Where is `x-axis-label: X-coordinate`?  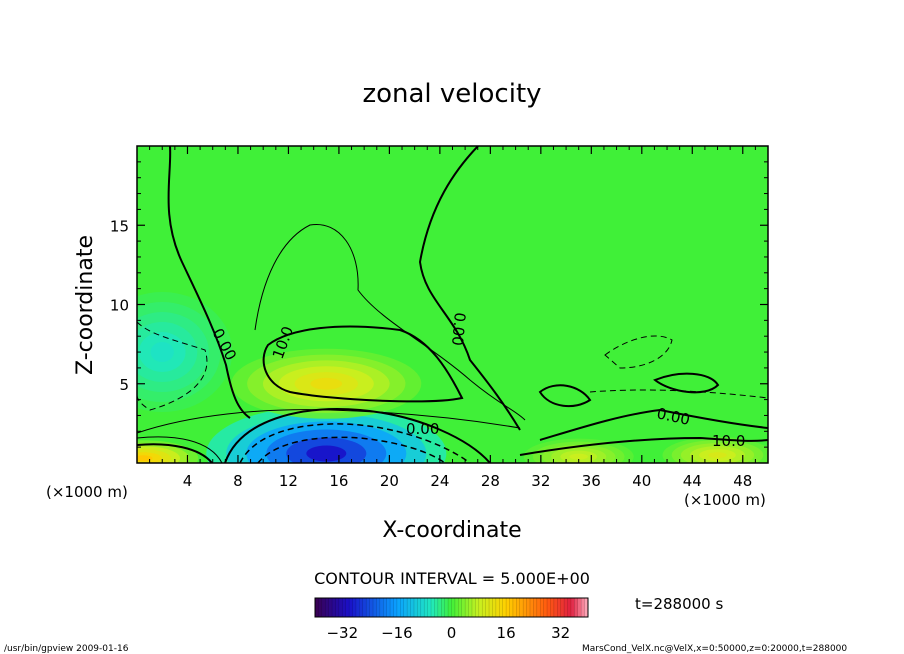 x-axis-label: X-coordinate is located at coordinates (451, 530).